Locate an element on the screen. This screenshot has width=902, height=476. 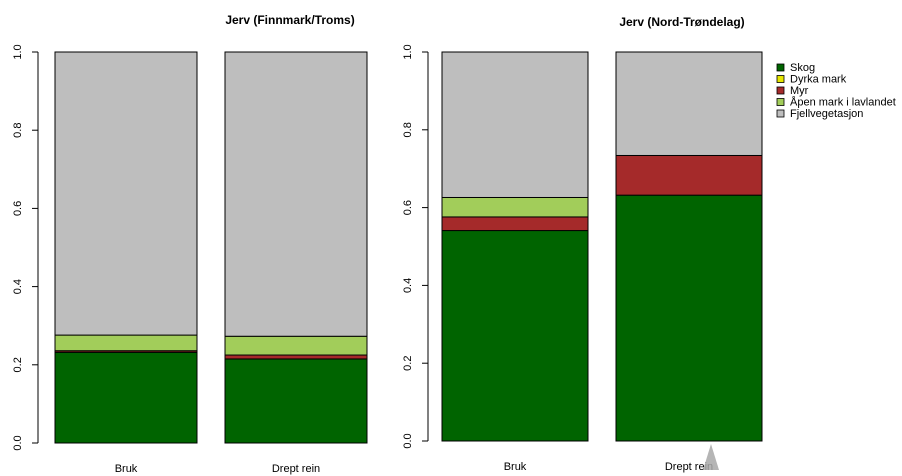
bar-segment-bruk-myr is located at coordinates (515, 224).